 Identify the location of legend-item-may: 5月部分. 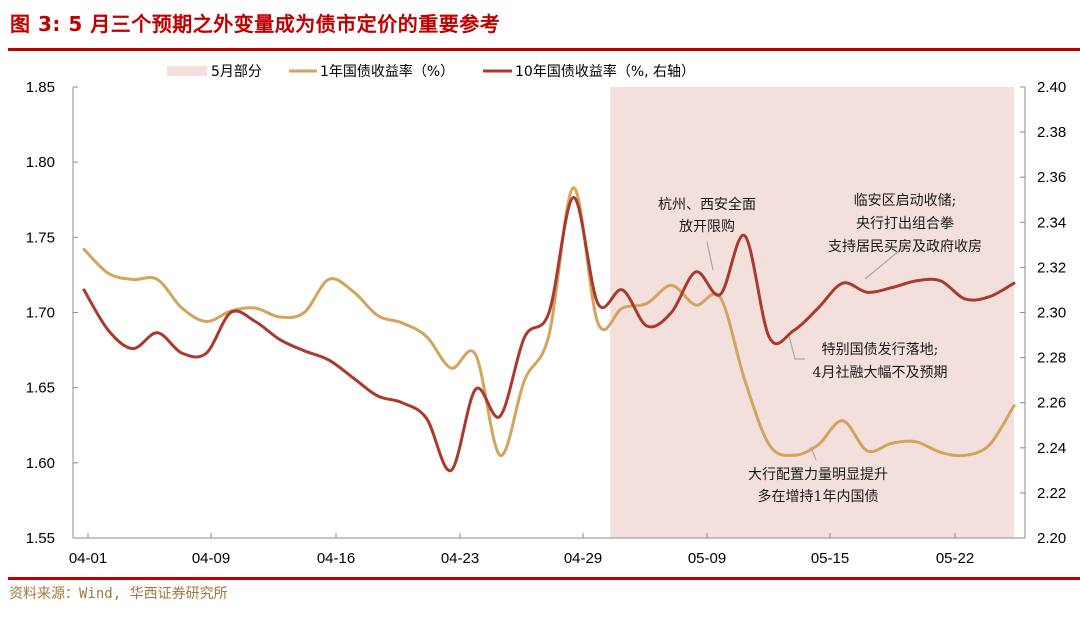
(214, 72).